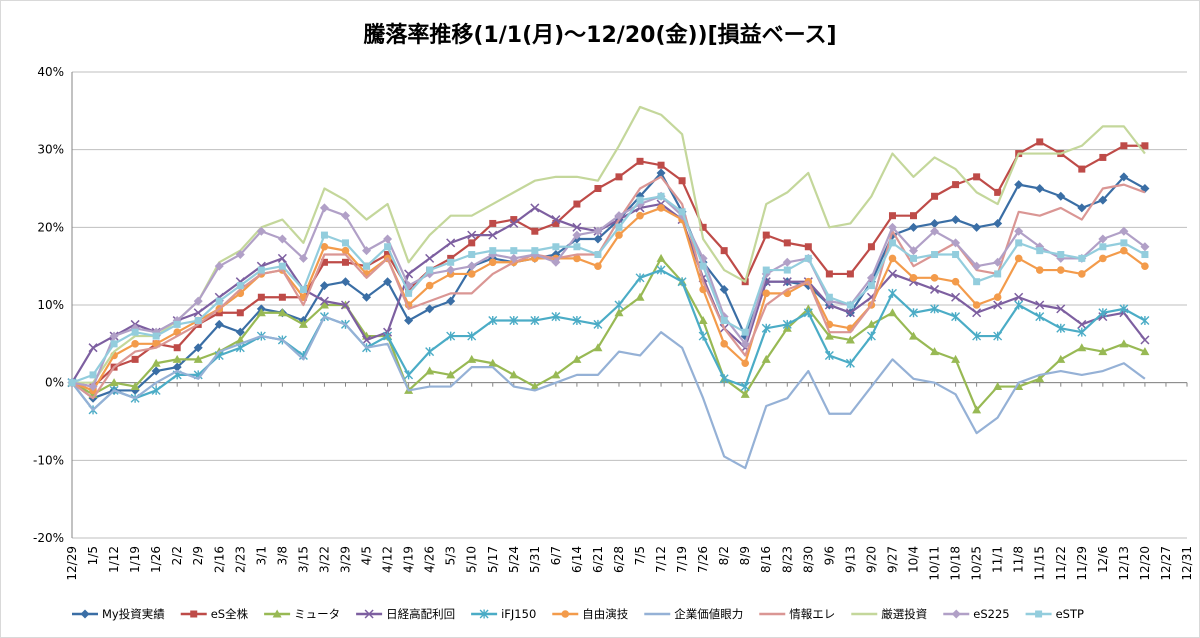 Image resolution: width=1200 pixels, height=638 pixels. What do you see at coordinates (50, 227) in the screenshot?
I see `y-tick-label: 20%` at bounding box center [50, 227].